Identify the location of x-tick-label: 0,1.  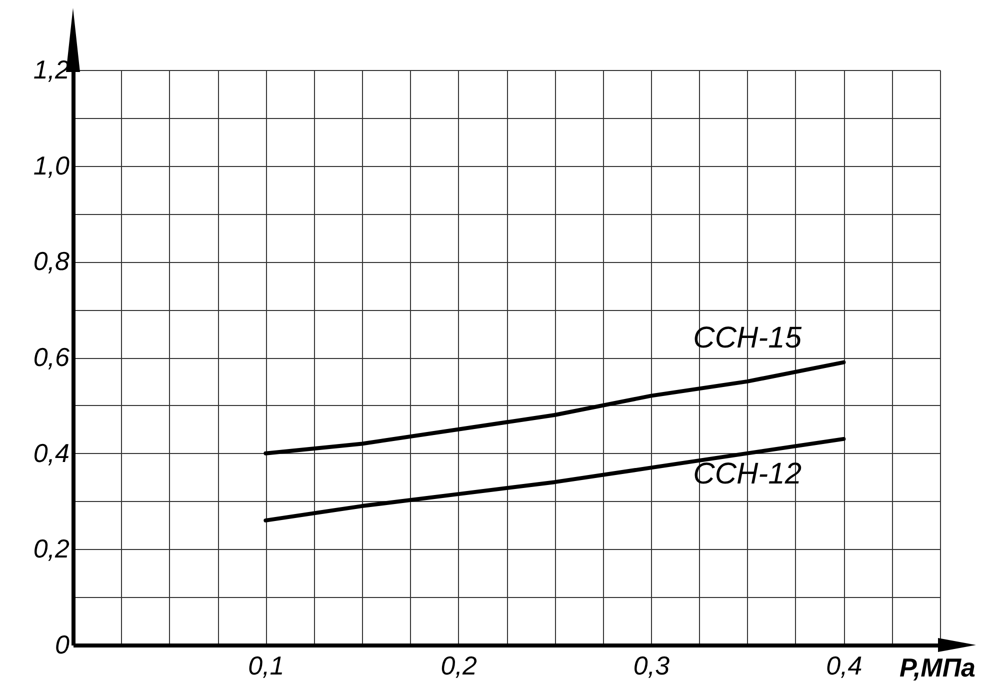
(266, 665).